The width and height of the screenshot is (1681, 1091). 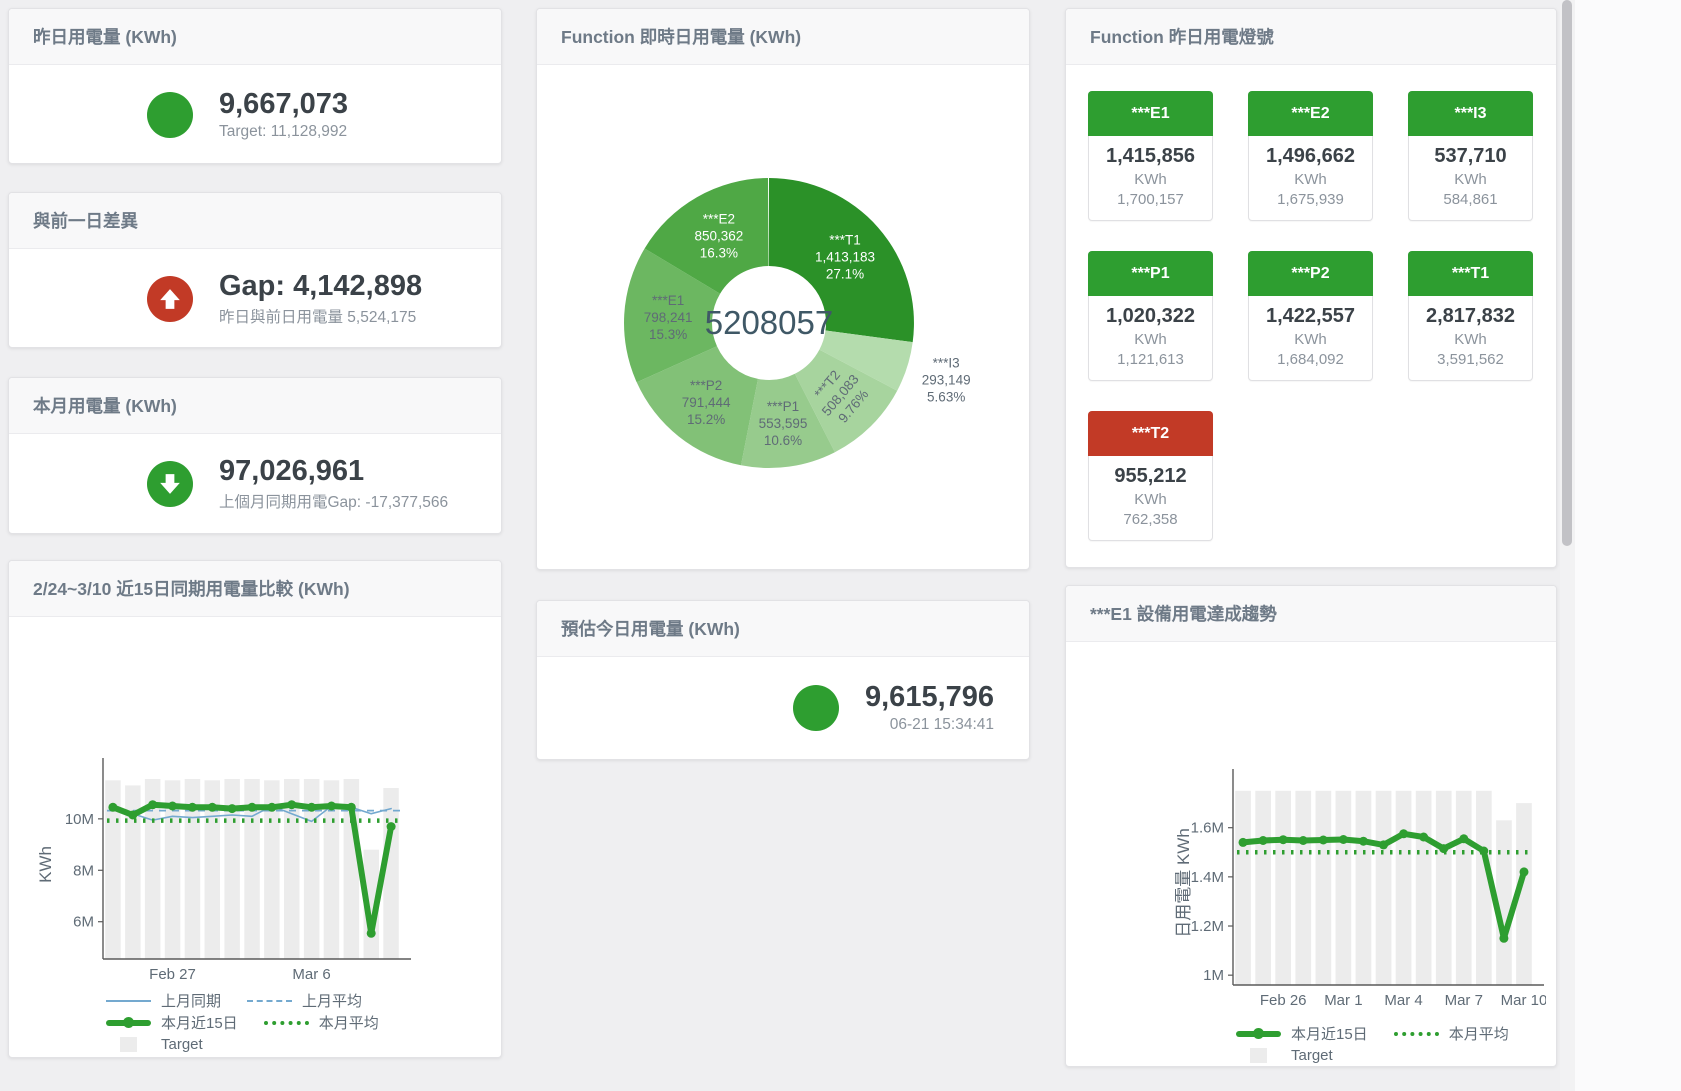 What do you see at coordinates (1310, 156) in the screenshot?
I see `light-tile-***E2: ***E2 1,496,662 KWh 1,675,939` at bounding box center [1310, 156].